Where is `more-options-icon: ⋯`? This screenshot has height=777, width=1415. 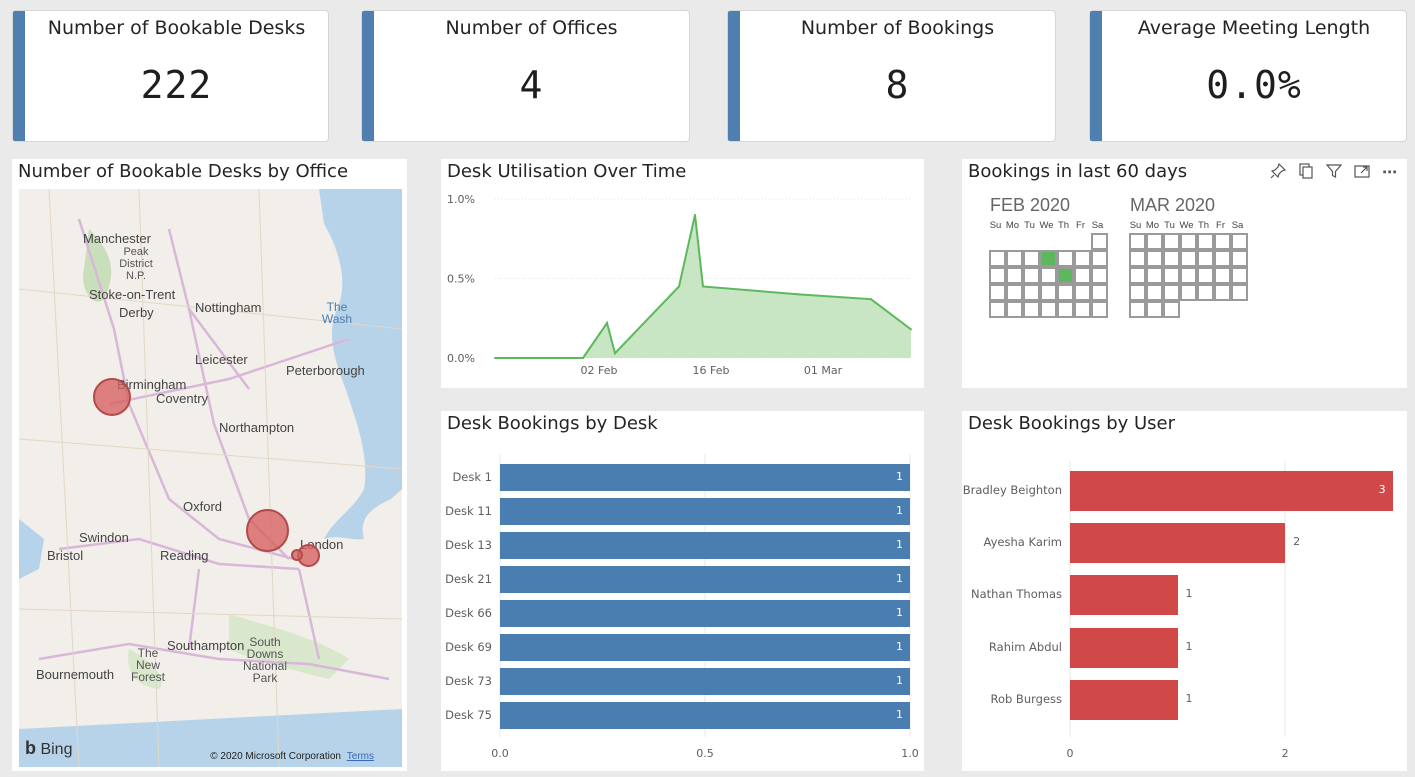
more-options-icon: ⋯ is located at coordinates (1390, 172).